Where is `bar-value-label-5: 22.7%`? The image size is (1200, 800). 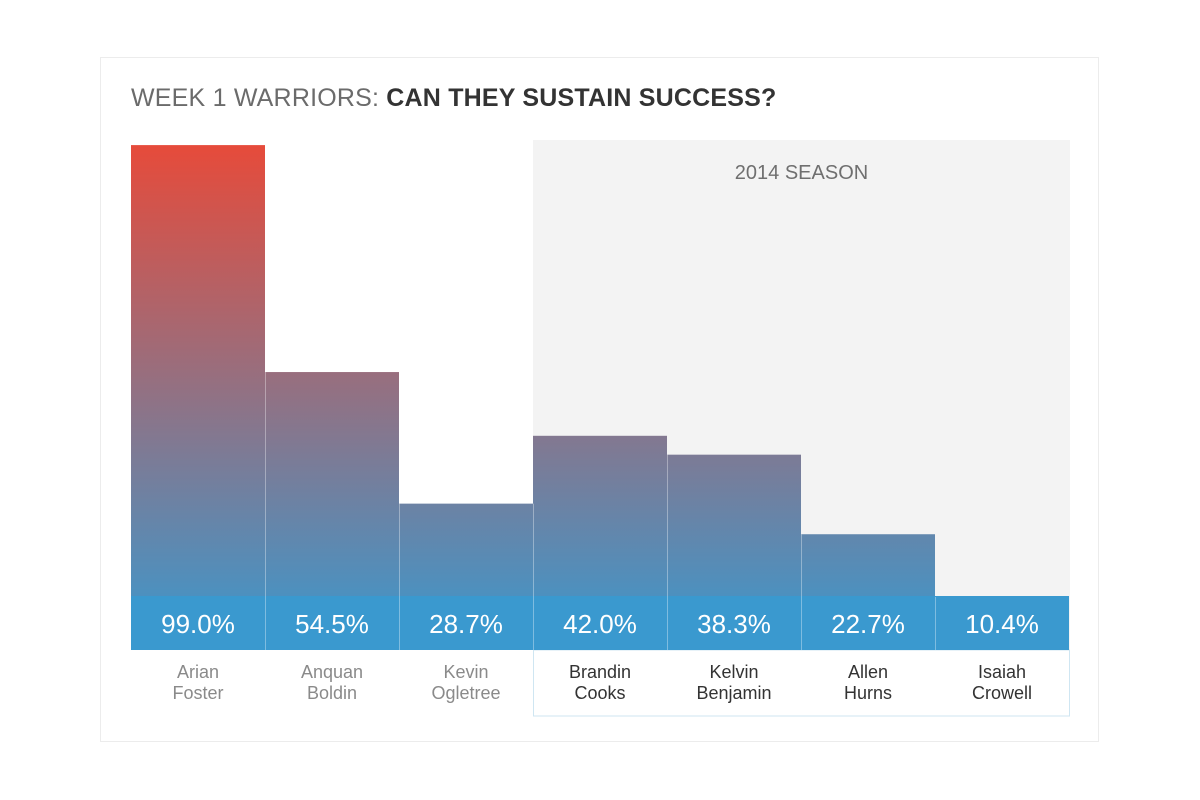 bar-value-label-5: 22.7% is located at coordinates (868, 624).